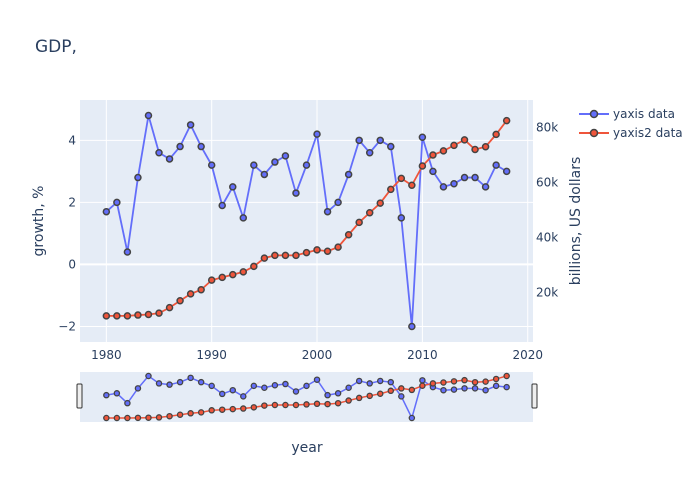 The image size is (700, 500). What do you see at coordinates (547, 210) in the screenshot?
I see `y2-axis-ticks: 20k 40k 60k 80k` at bounding box center [547, 210].